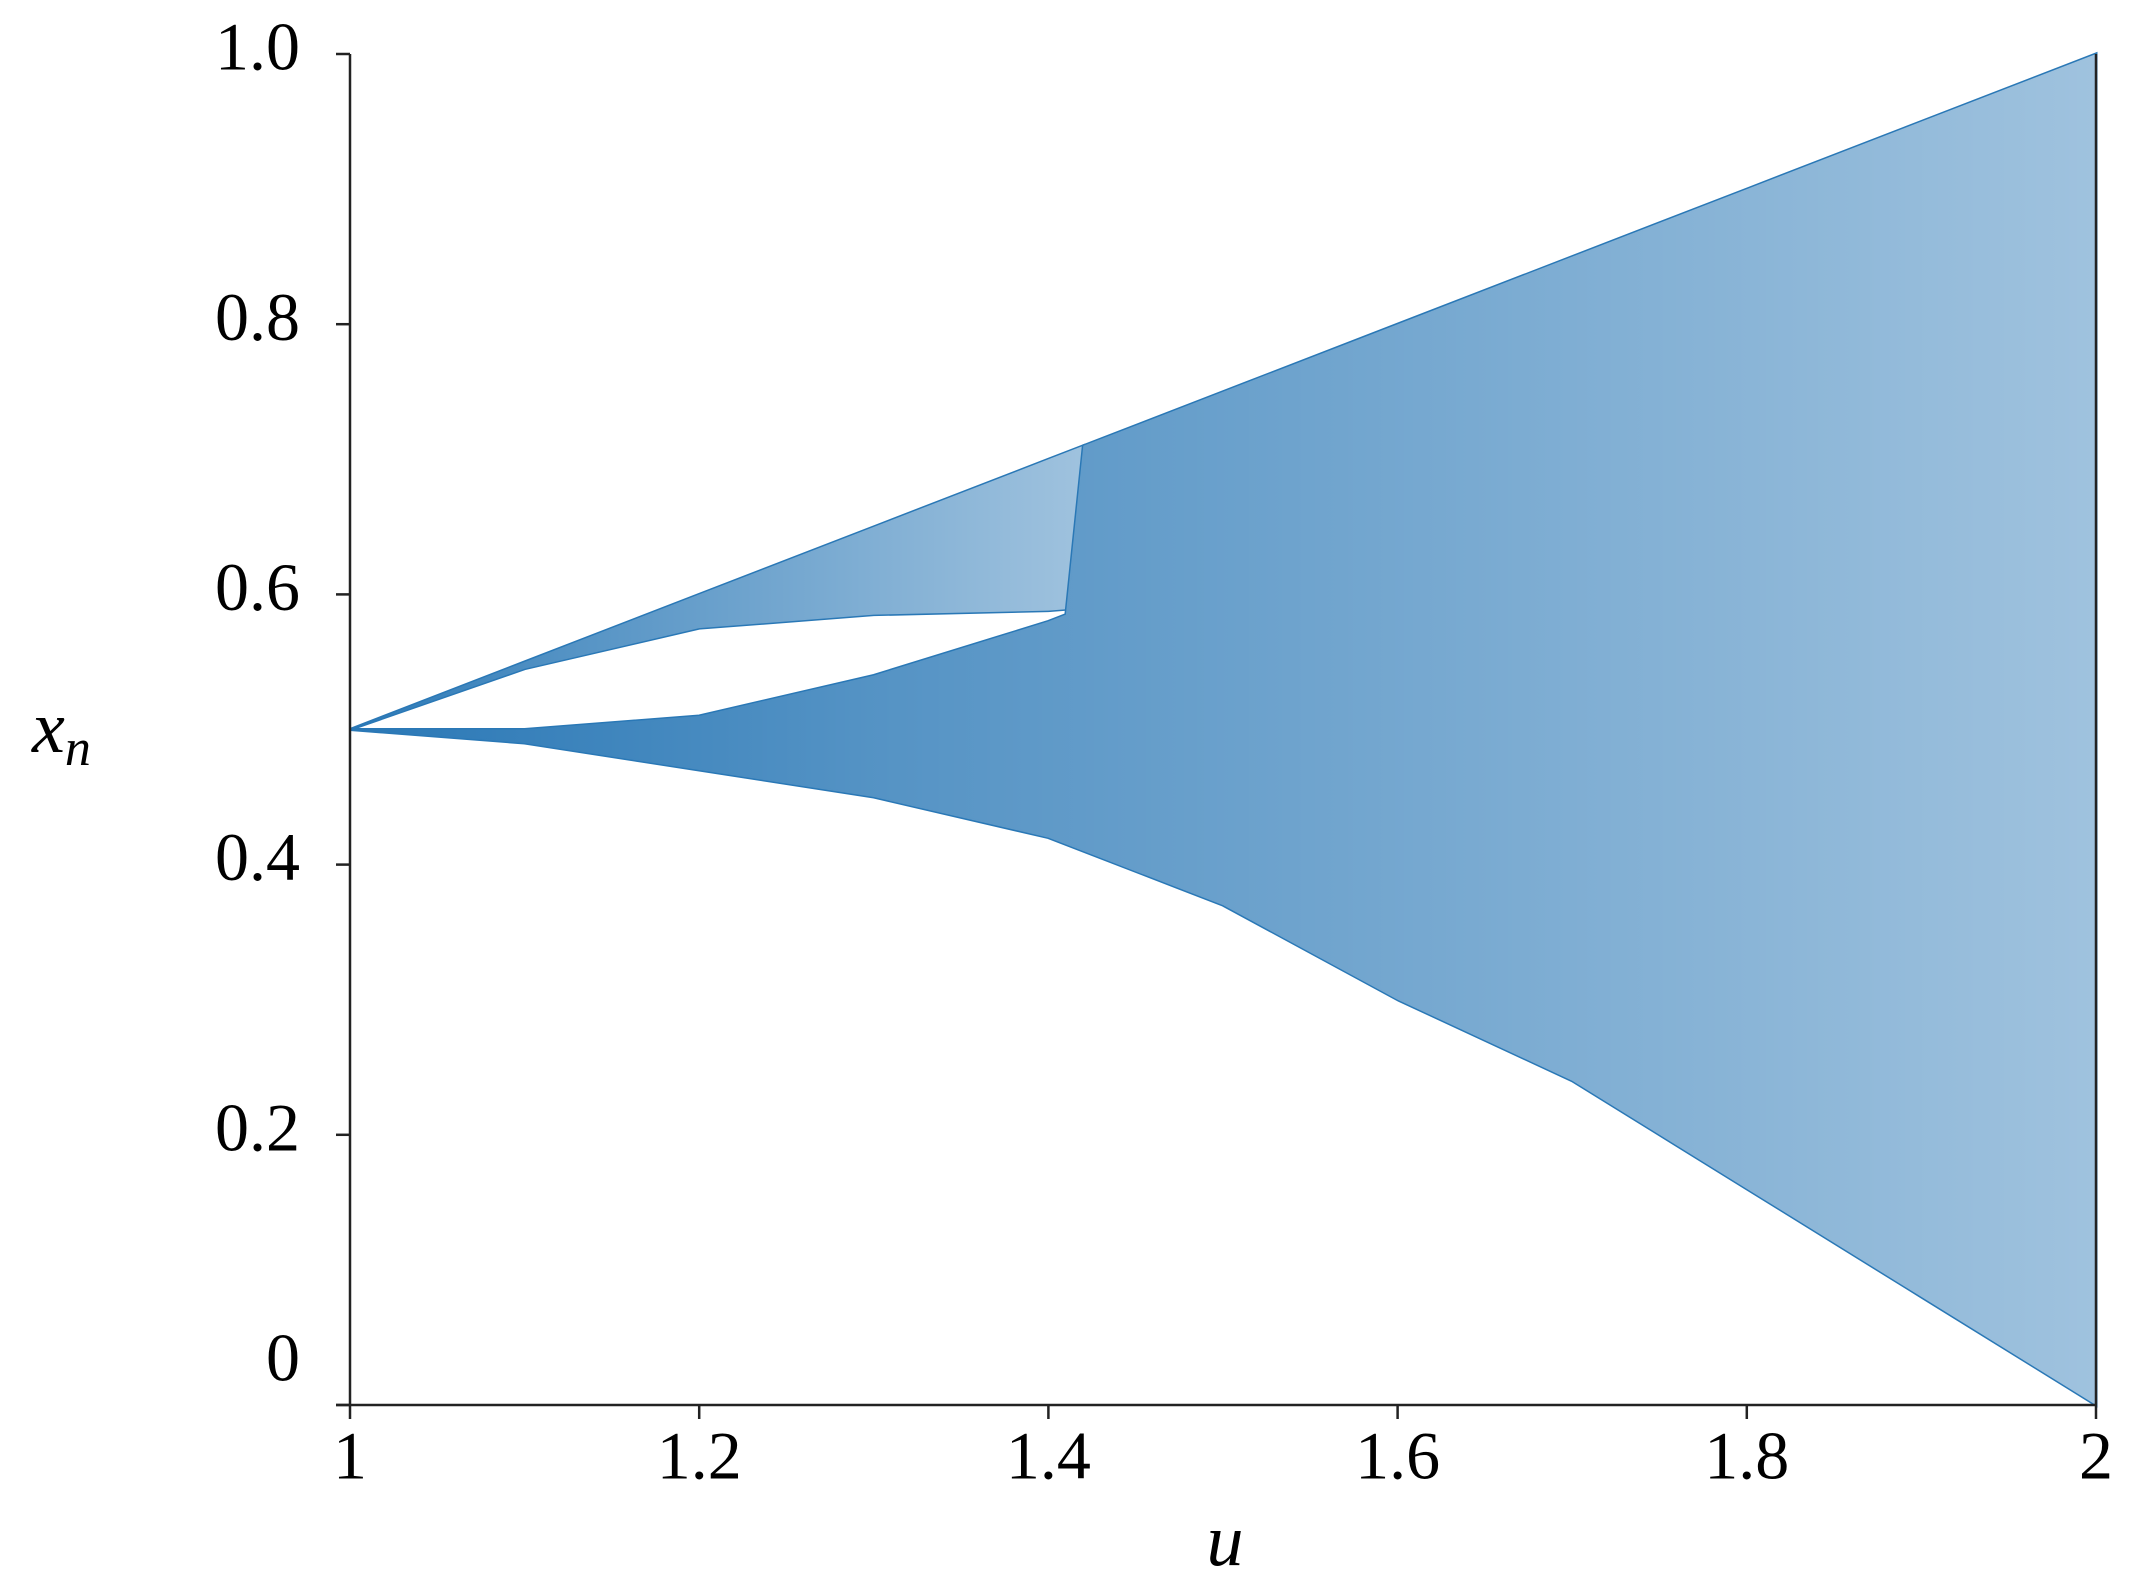 This screenshot has height=1595, width=2133. Describe the element at coordinates (257, 587) in the screenshot. I see `y-tick-label: 0.6` at that location.